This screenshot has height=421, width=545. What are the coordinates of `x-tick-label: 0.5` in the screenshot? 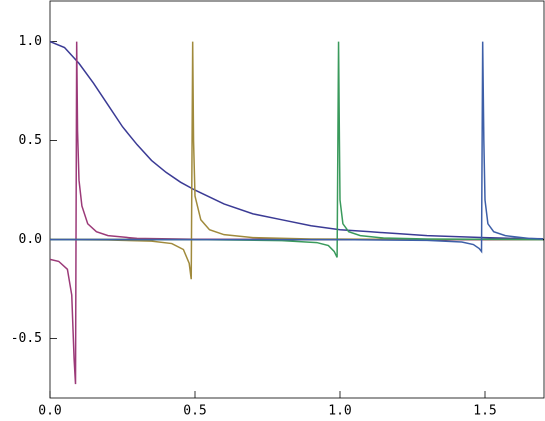 It's located at (194, 411).